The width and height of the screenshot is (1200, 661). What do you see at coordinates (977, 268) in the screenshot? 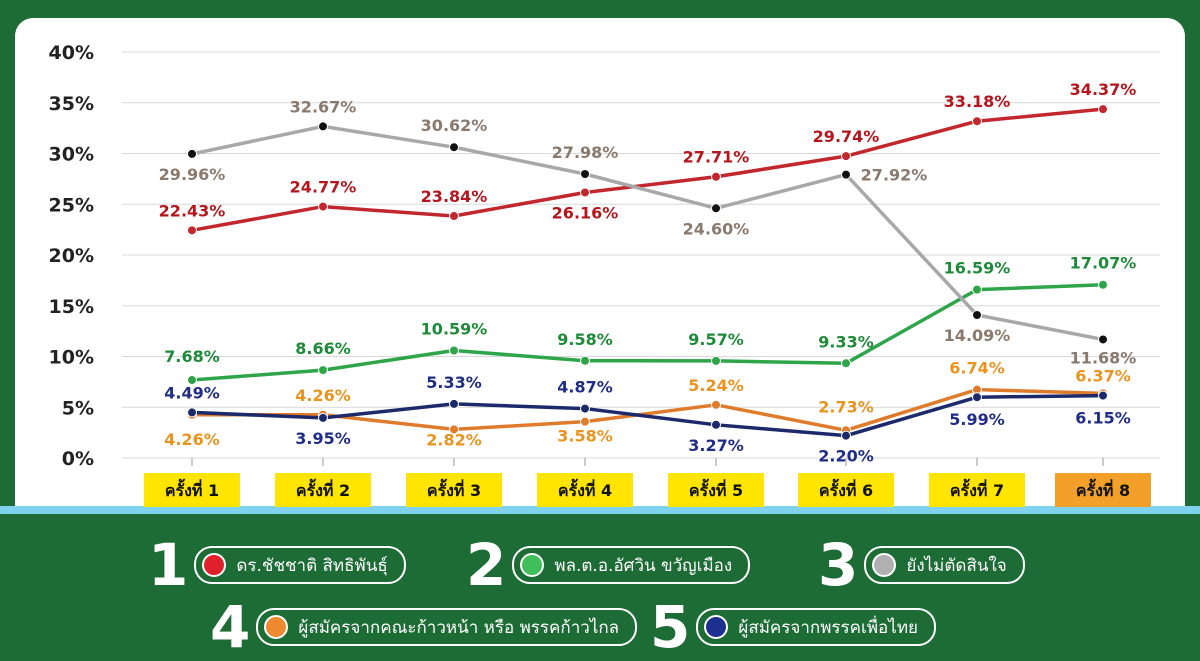
I see `data-label: 16.59%` at bounding box center [977, 268].